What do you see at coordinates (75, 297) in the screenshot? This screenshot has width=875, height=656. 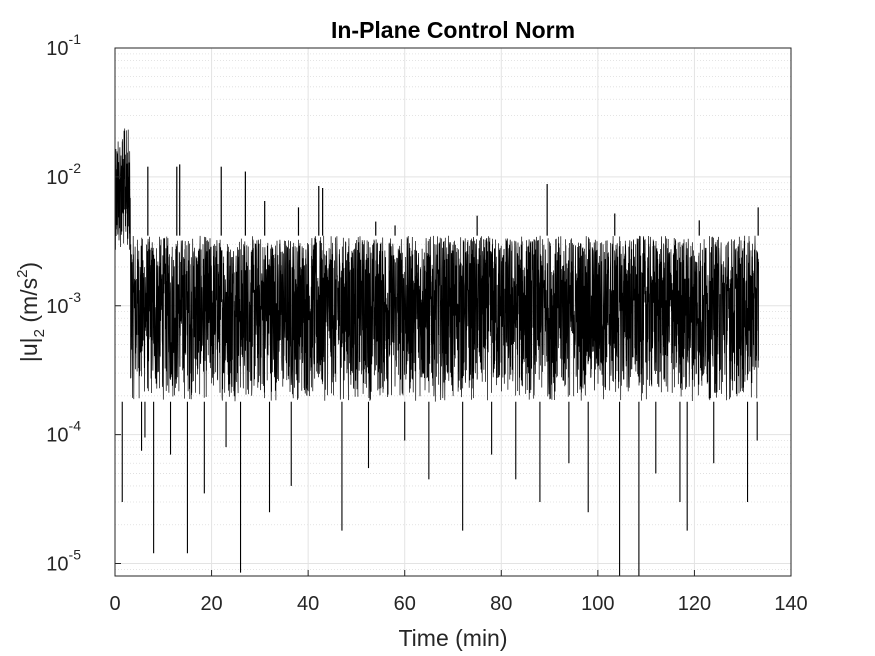 I see `y-tick-exponent: -3` at bounding box center [75, 297].